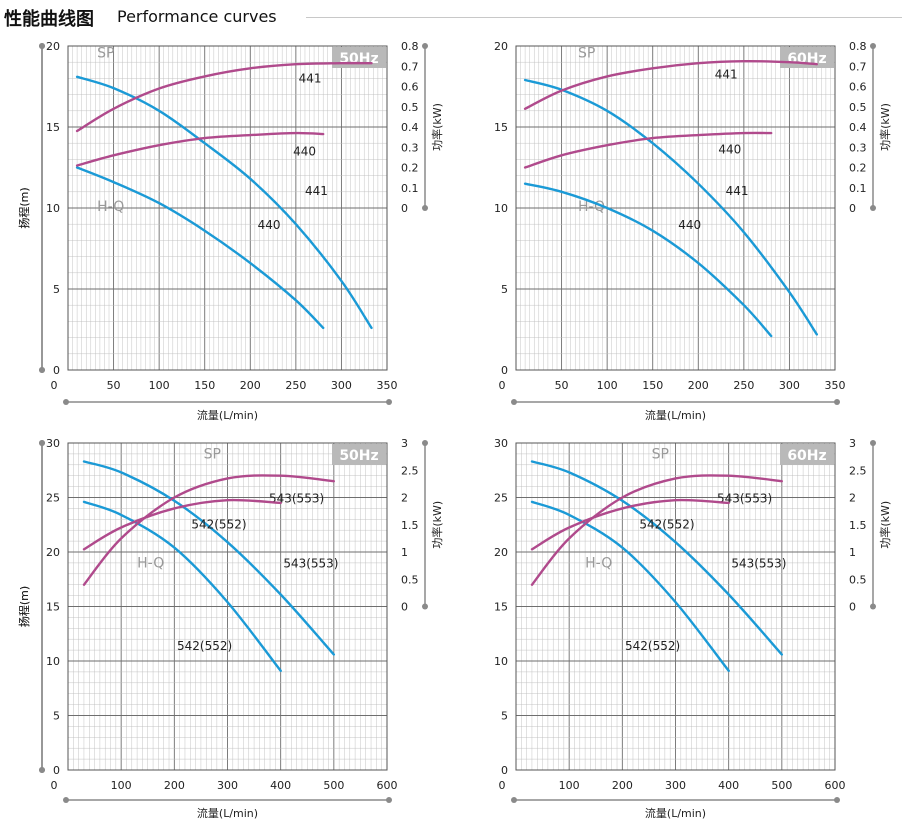 This screenshot has width=906, height=826. What do you see at coordinates (604, 17) in the screenshot?
I see `title-divider` at bounding box center [604, 17].